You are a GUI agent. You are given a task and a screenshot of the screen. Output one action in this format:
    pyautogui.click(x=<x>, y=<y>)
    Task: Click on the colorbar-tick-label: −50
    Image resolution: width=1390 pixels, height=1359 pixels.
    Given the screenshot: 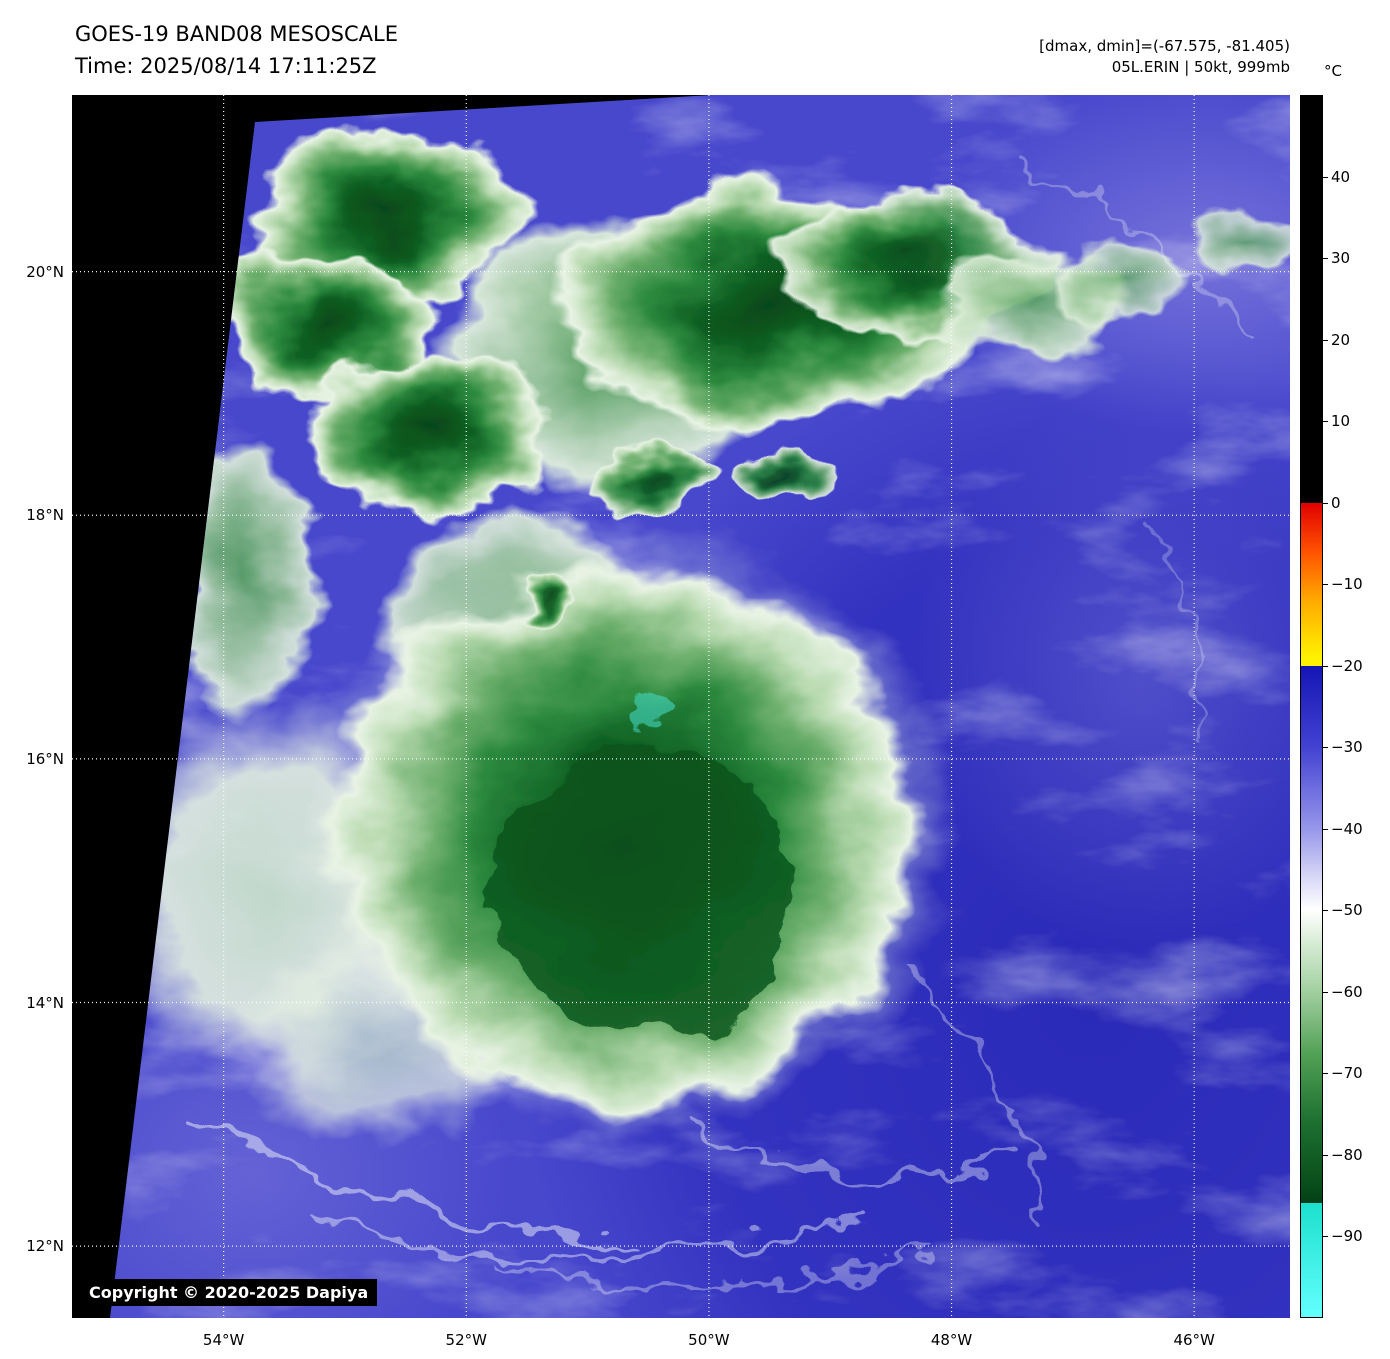 What is the action you would take?
    pyautogui.click(x=1343, y=910)
    